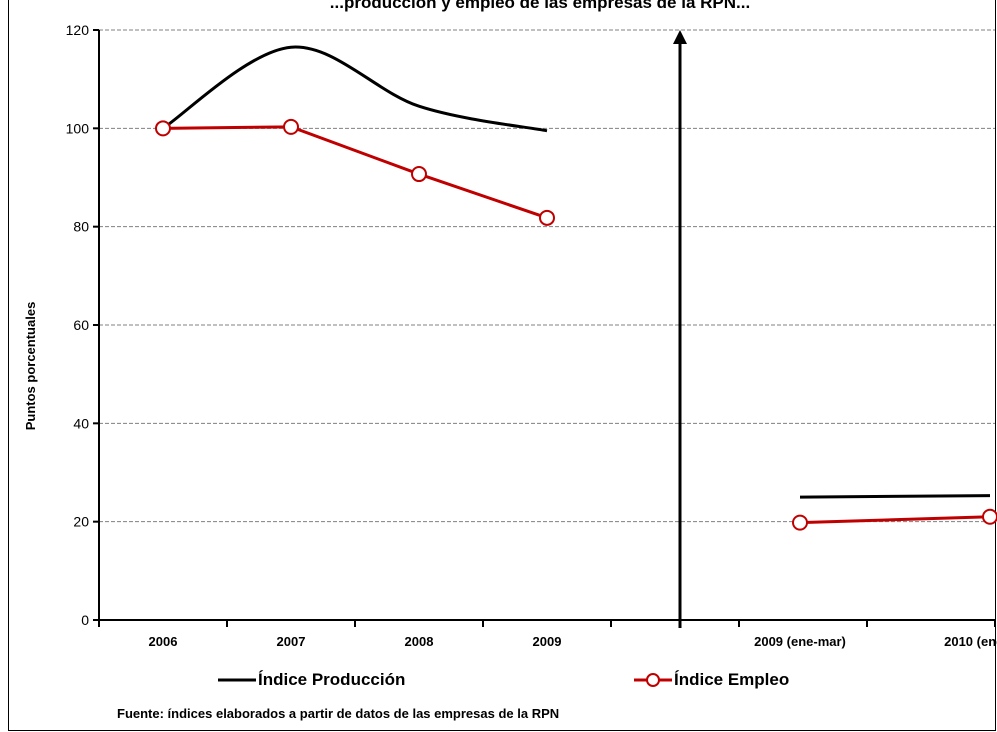 This screenshot has height=732, width=997. I want to click on y-tick-label: 40, so click(81, 423).